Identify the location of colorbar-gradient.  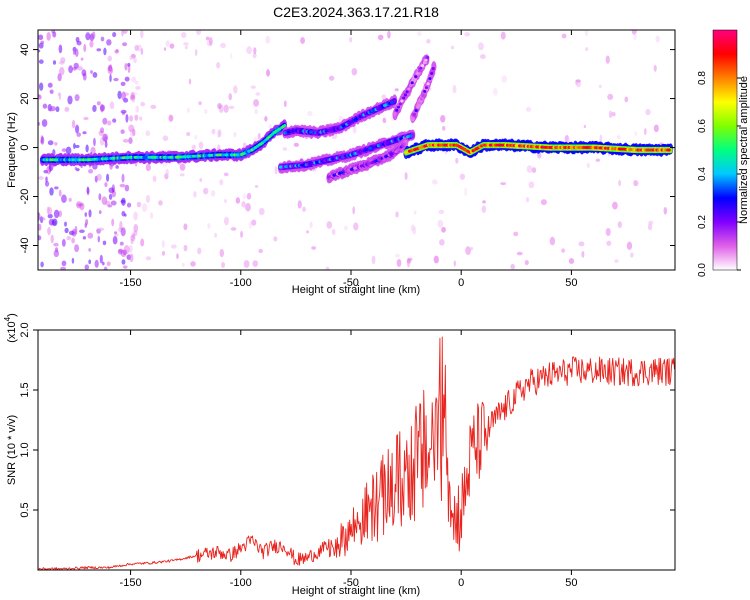
(725, 150).